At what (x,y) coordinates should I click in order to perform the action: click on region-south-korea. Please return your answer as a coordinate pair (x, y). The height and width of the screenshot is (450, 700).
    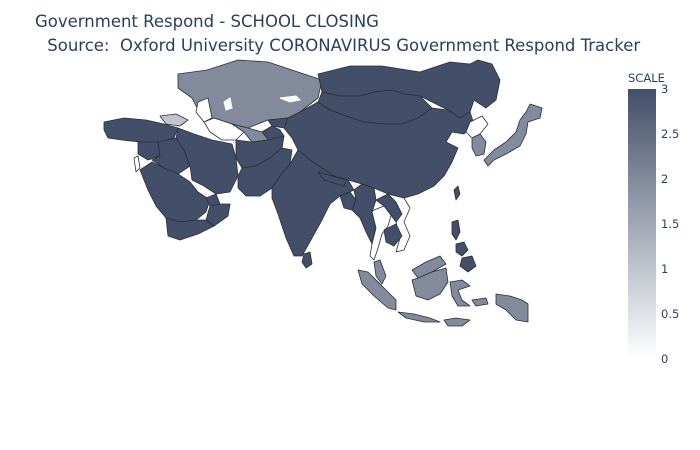
    Looking at the image, I should click on (479, 145).